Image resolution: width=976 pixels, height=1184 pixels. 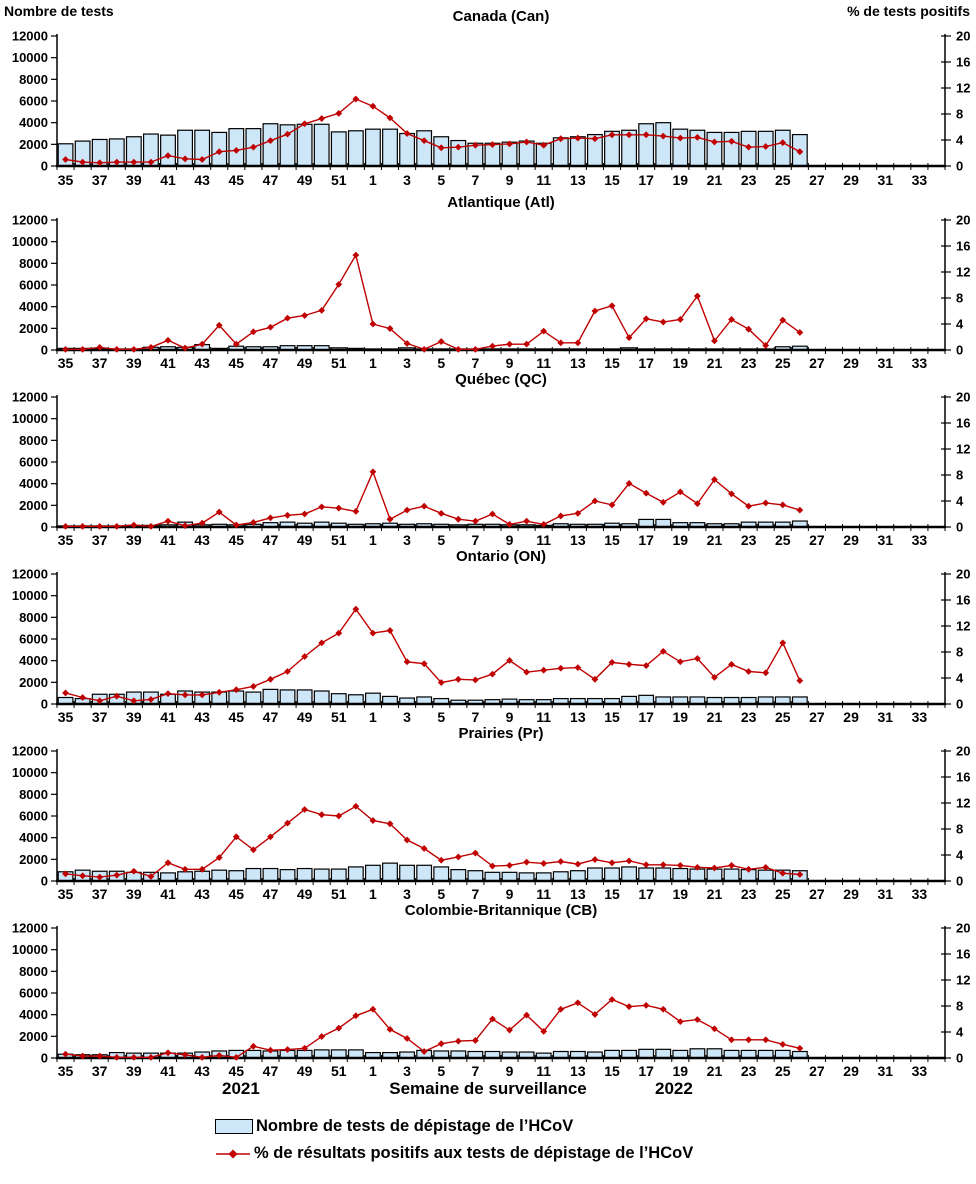 I want to click on x-tick-label: 19, so click(x=681, y=1070).